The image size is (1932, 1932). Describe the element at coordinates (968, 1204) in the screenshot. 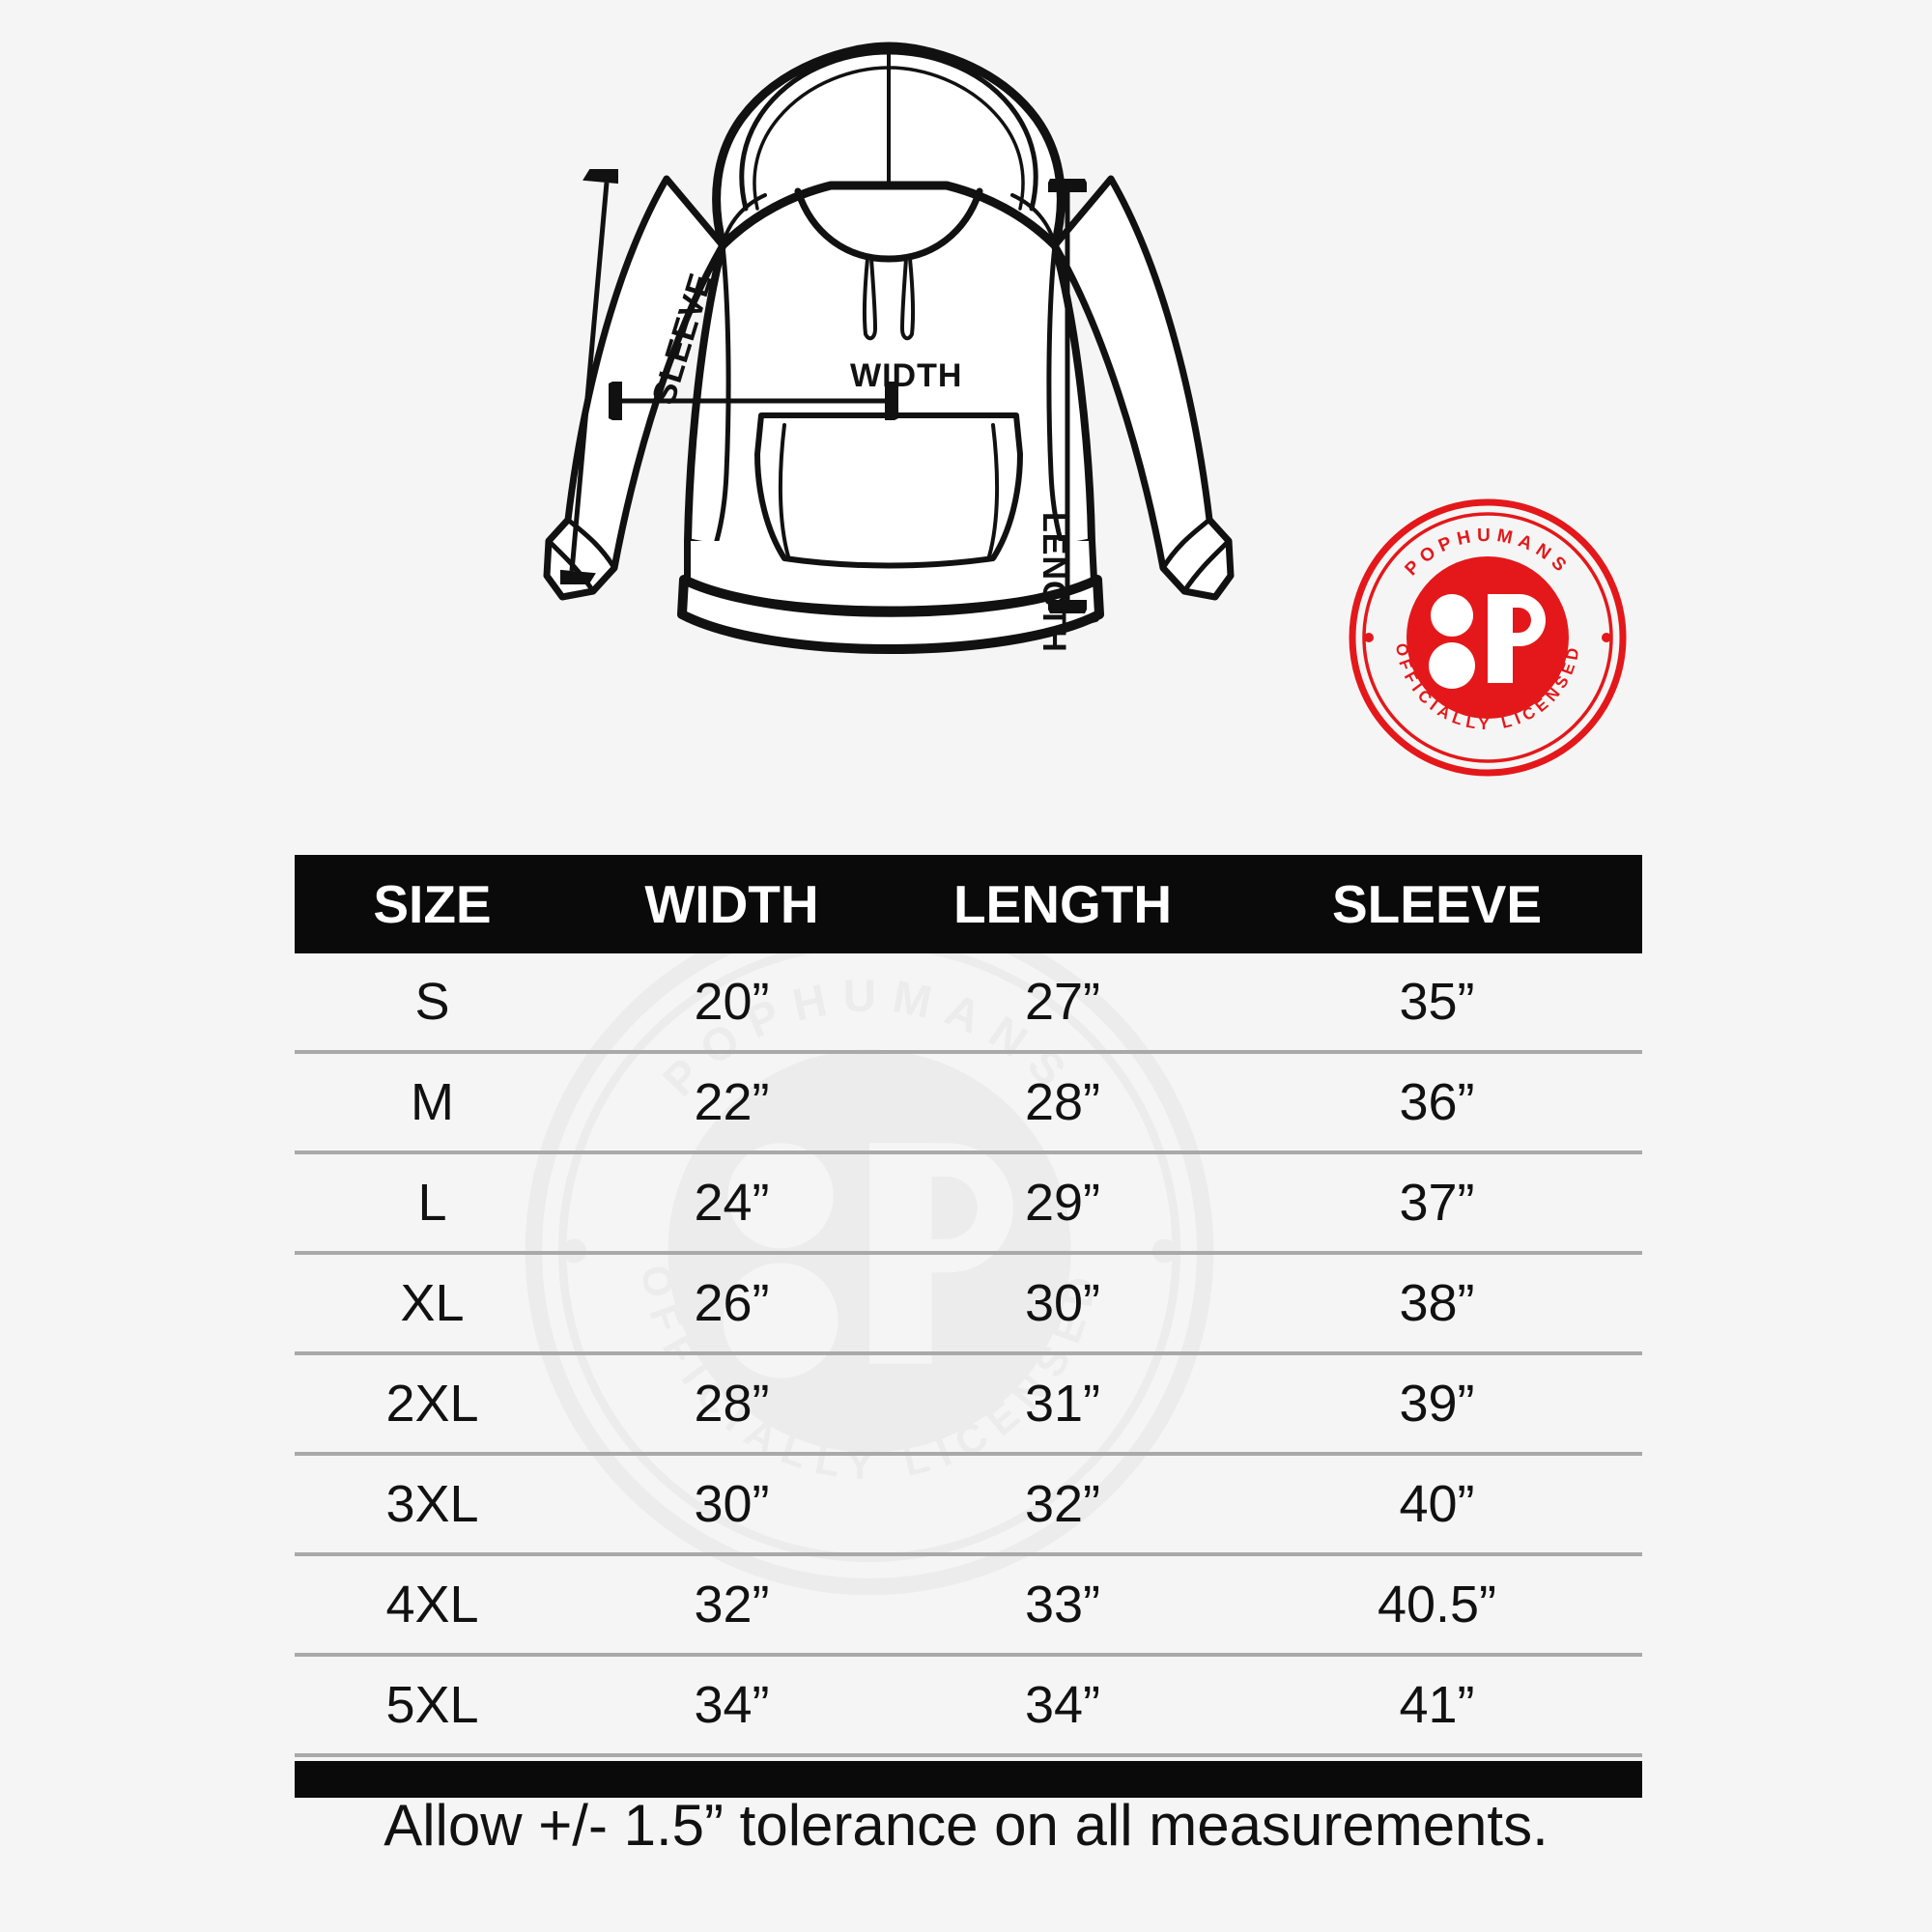

I see `table-row: L 24” 29” 37”` at that location.